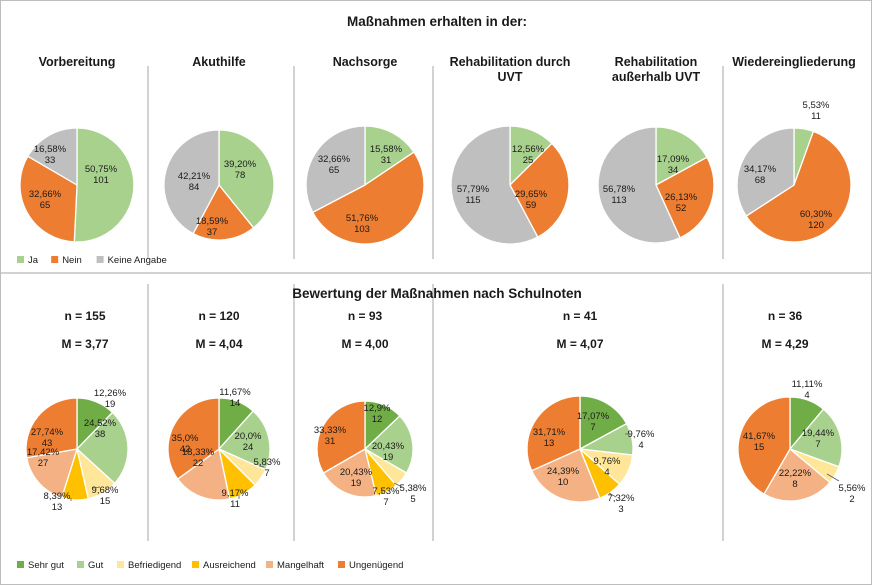 The image size is (872, 585). What do you see at coordinates (641, 440) in the screenshot?
I see `bottom-pie-3-data-label-1: 9,76% 4` at bounding box center [641, 440].